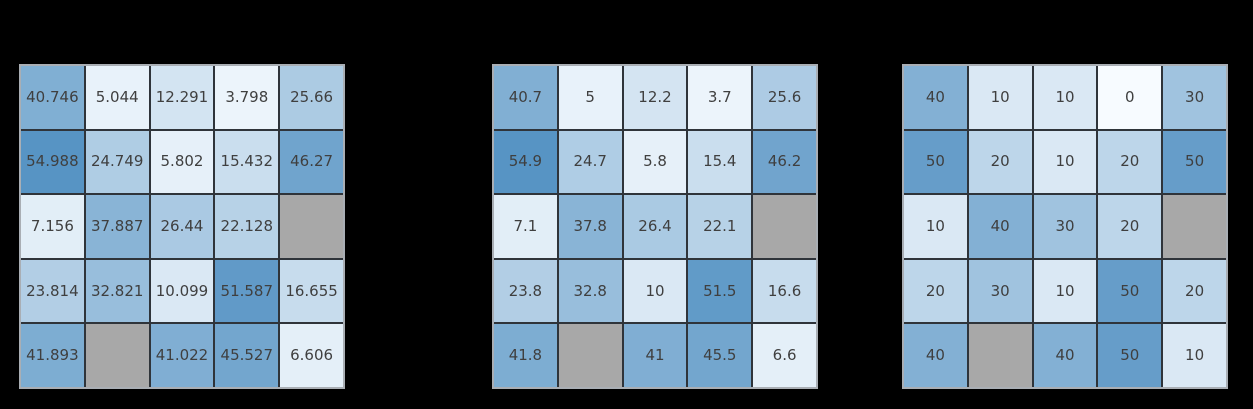 The image size is (1253, 409). I want to click on cell-value: 22.128, so click(247, 225).